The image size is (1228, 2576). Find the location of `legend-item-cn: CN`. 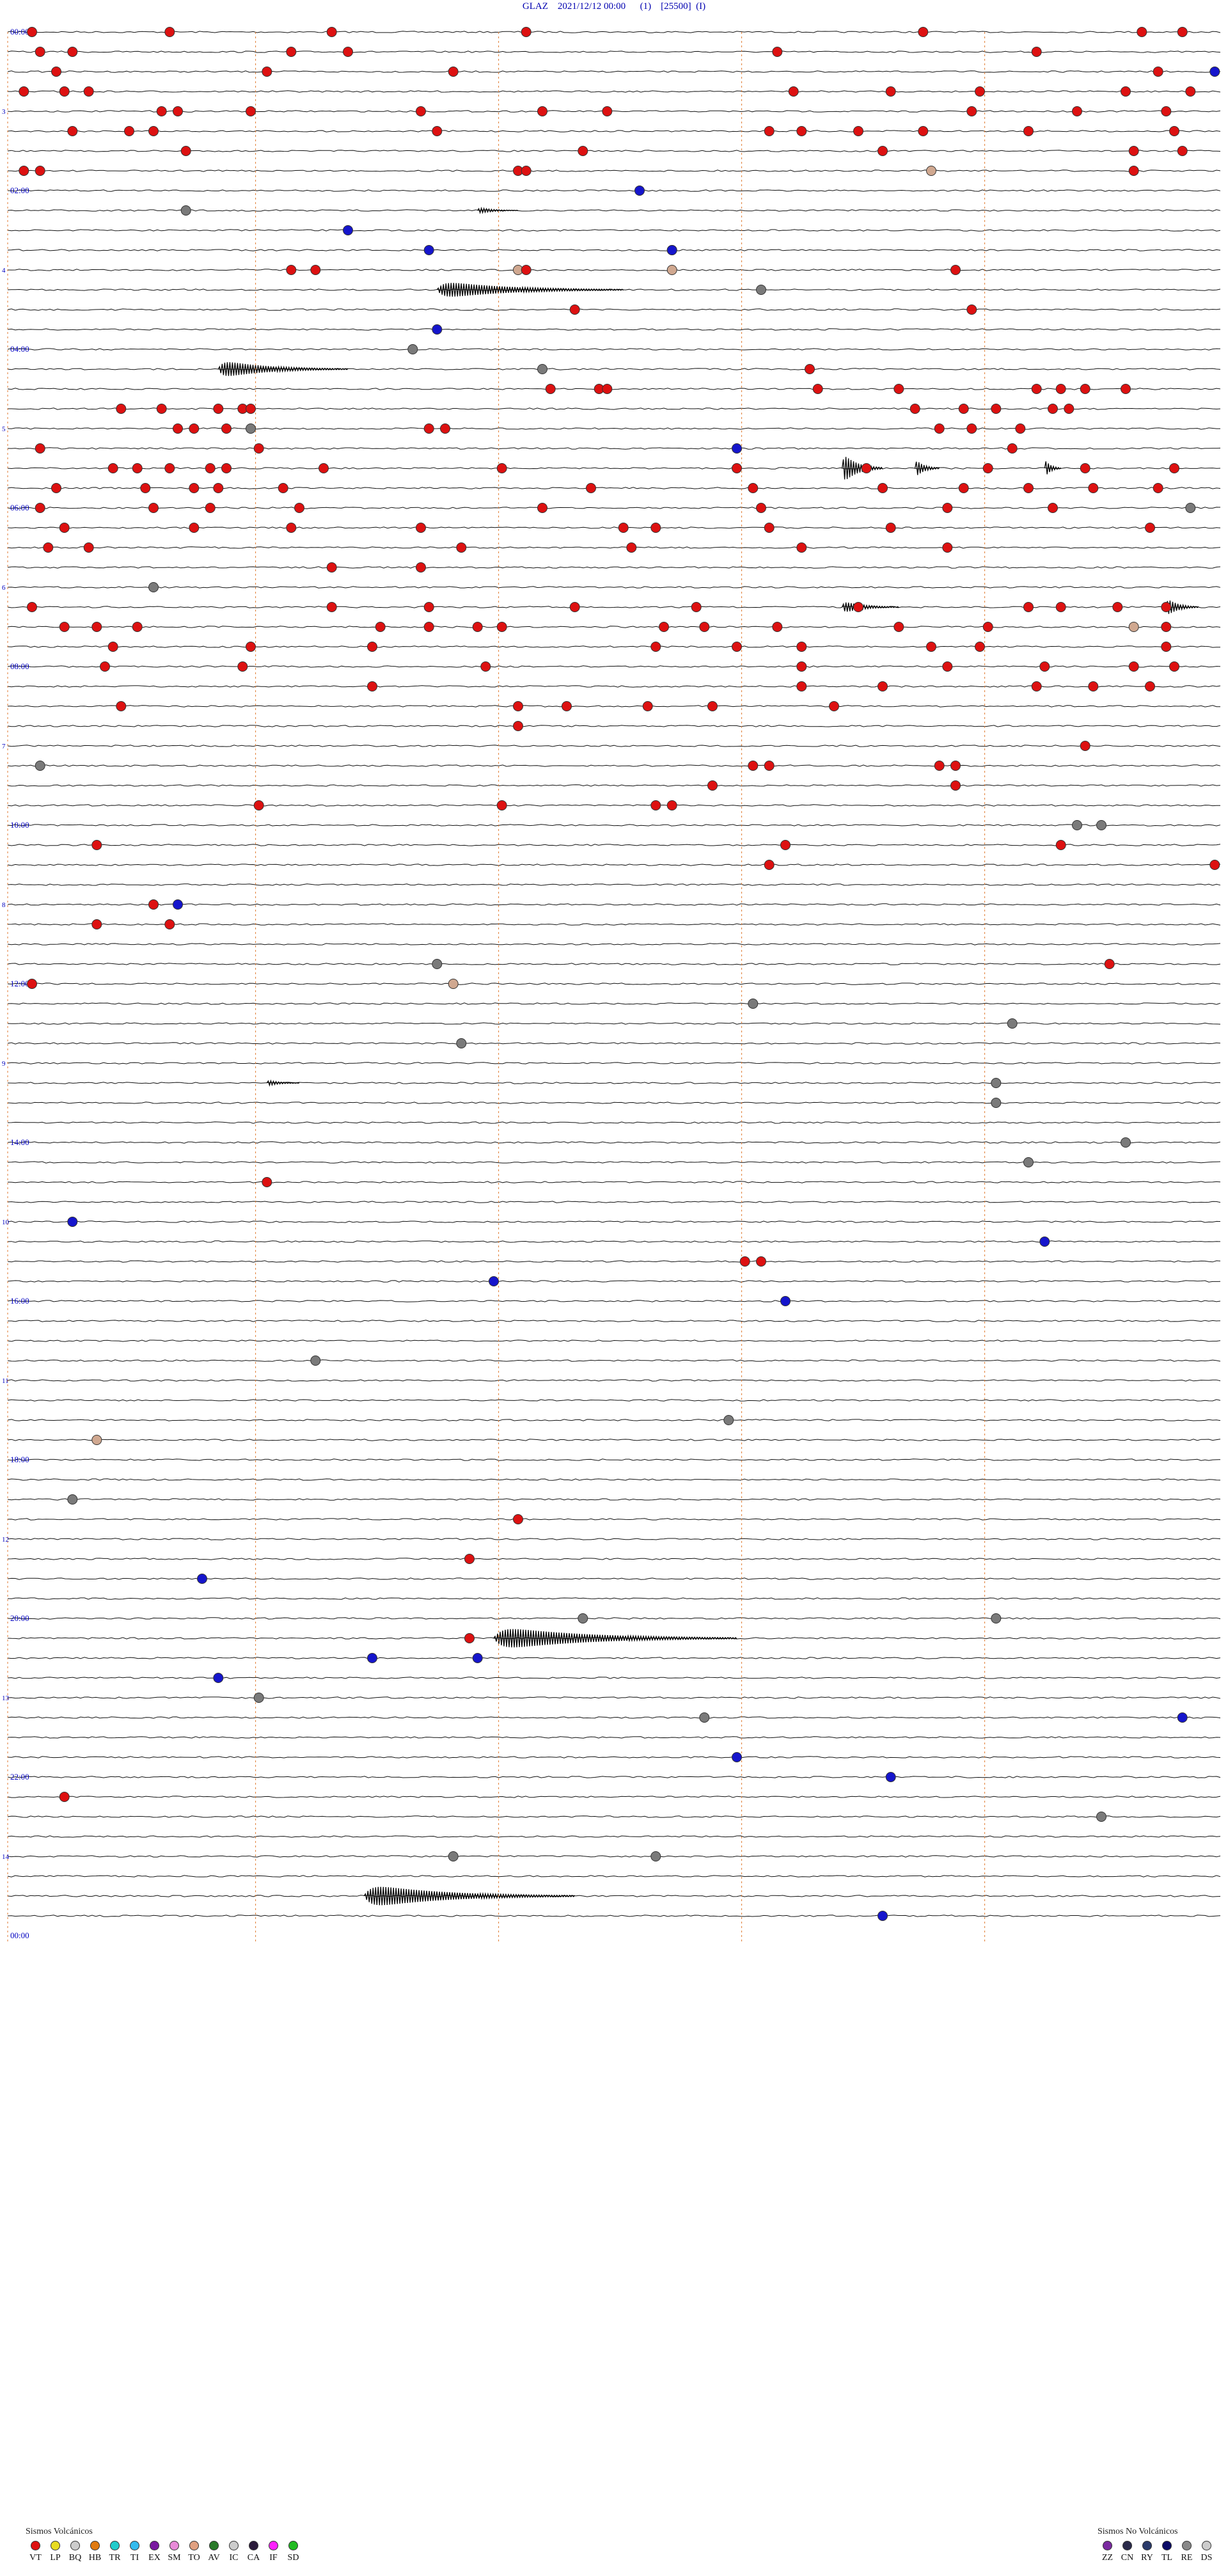

legend-item-cn: CN is located at coordinates (1127, 2552).